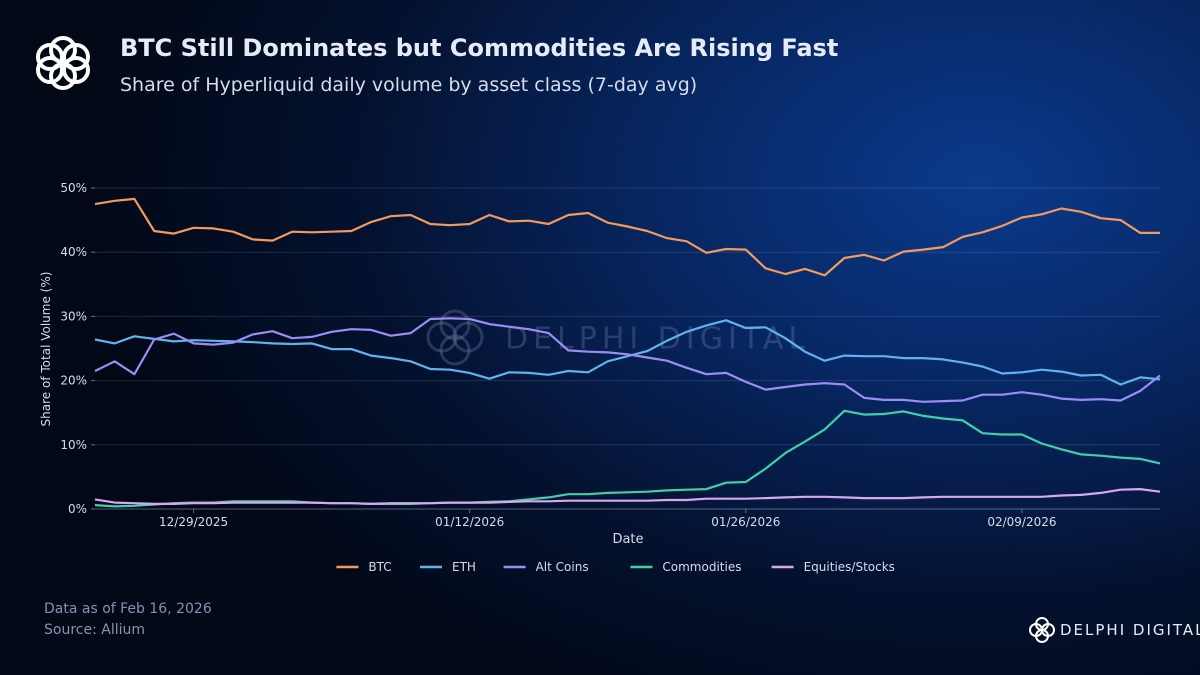  I want to click on brand: DELPHI DIGITAL, so click(1130, 630).